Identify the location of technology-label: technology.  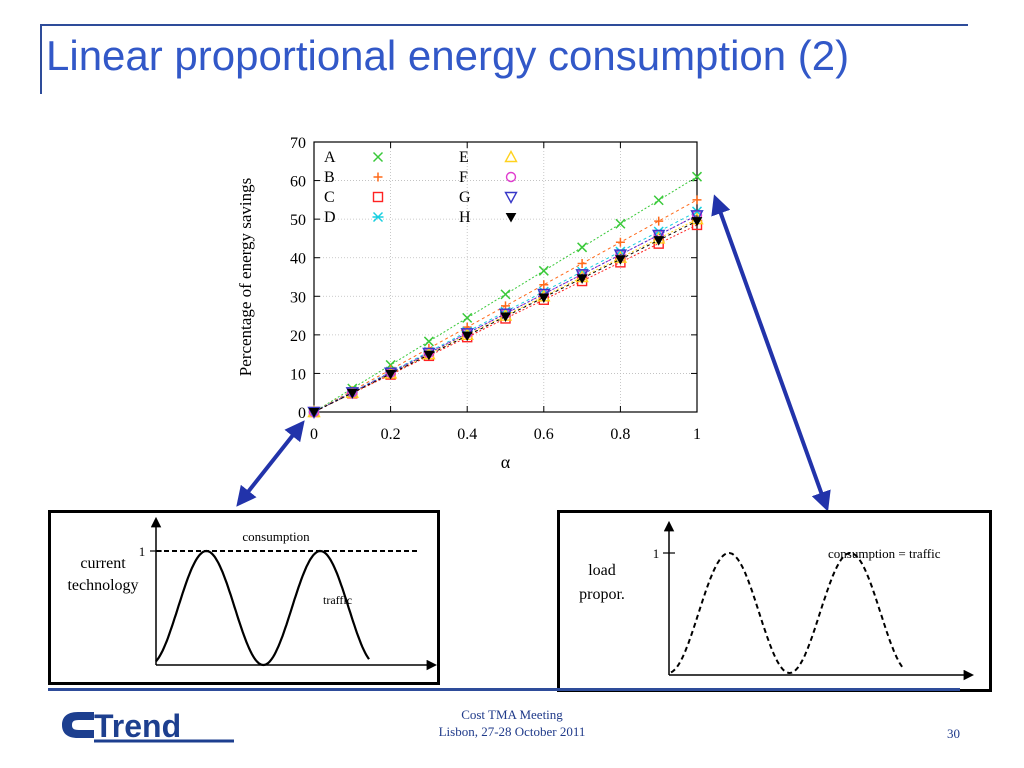
(102, 585).